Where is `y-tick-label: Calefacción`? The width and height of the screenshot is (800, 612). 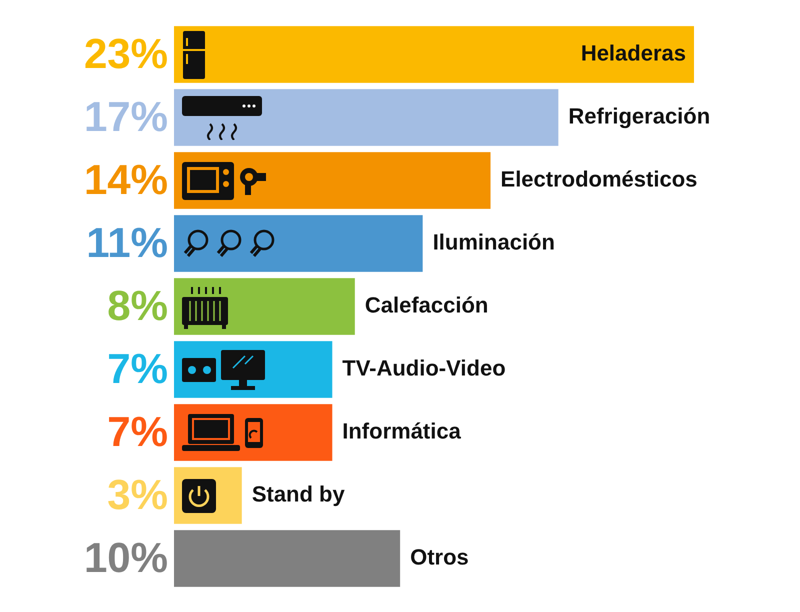
y-tick-label: Calefacción is located at coordinates (426, 305).